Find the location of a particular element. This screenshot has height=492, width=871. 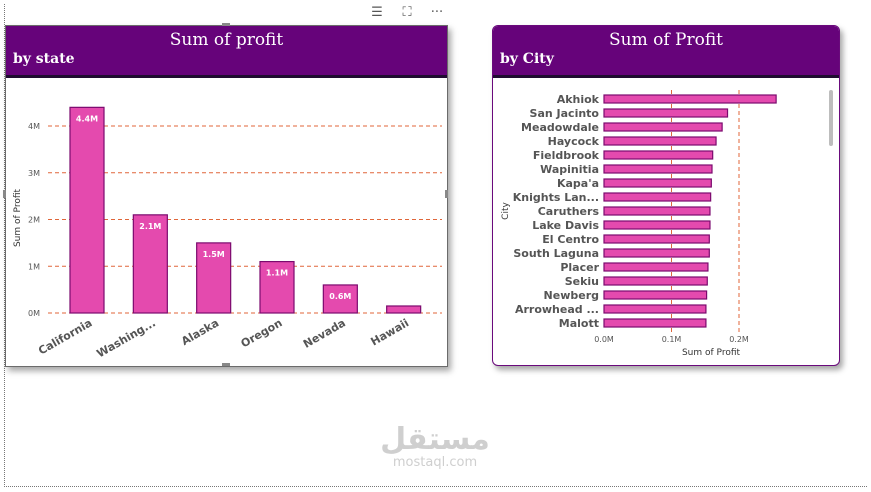

x-tick-label: Alaska is located at coordinates (200, 332).